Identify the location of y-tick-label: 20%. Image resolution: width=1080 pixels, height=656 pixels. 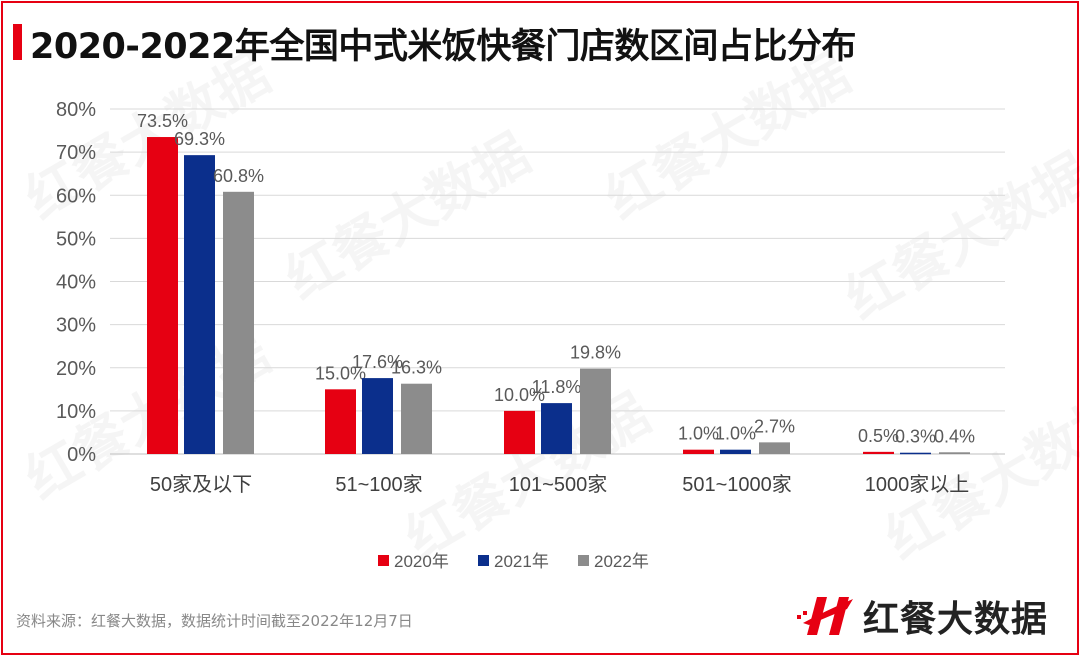
(76, 369).